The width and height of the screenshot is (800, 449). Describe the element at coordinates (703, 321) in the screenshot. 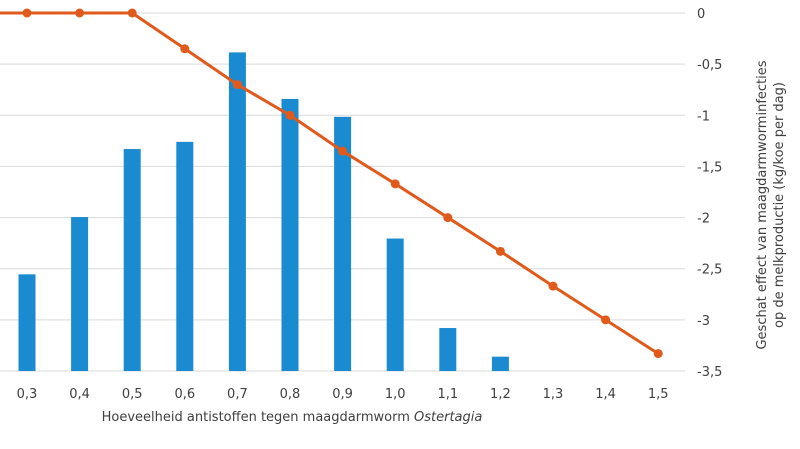

I see `right-tick-label: -3` at that location.